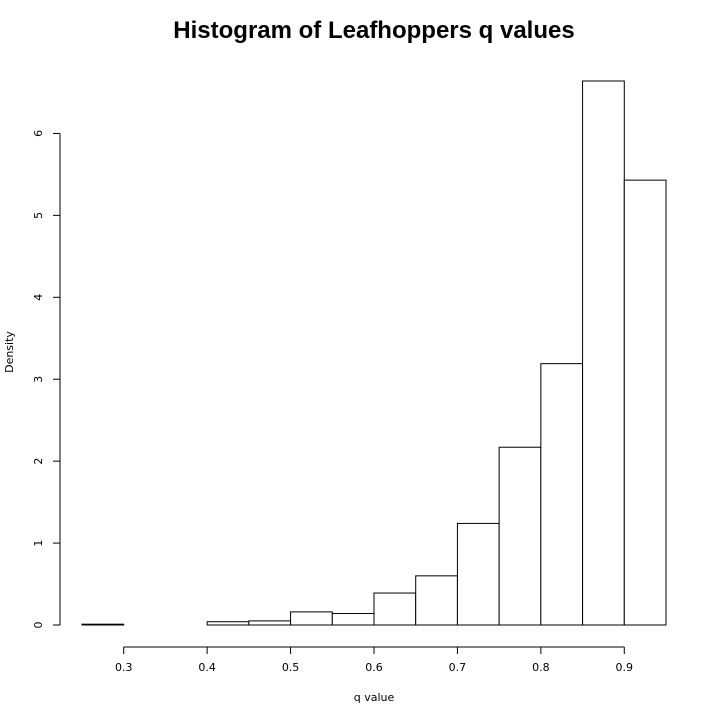 The width and height of the screenshot is (720, 720). I want to click on x-axis-label: q value, so click(374, 697).